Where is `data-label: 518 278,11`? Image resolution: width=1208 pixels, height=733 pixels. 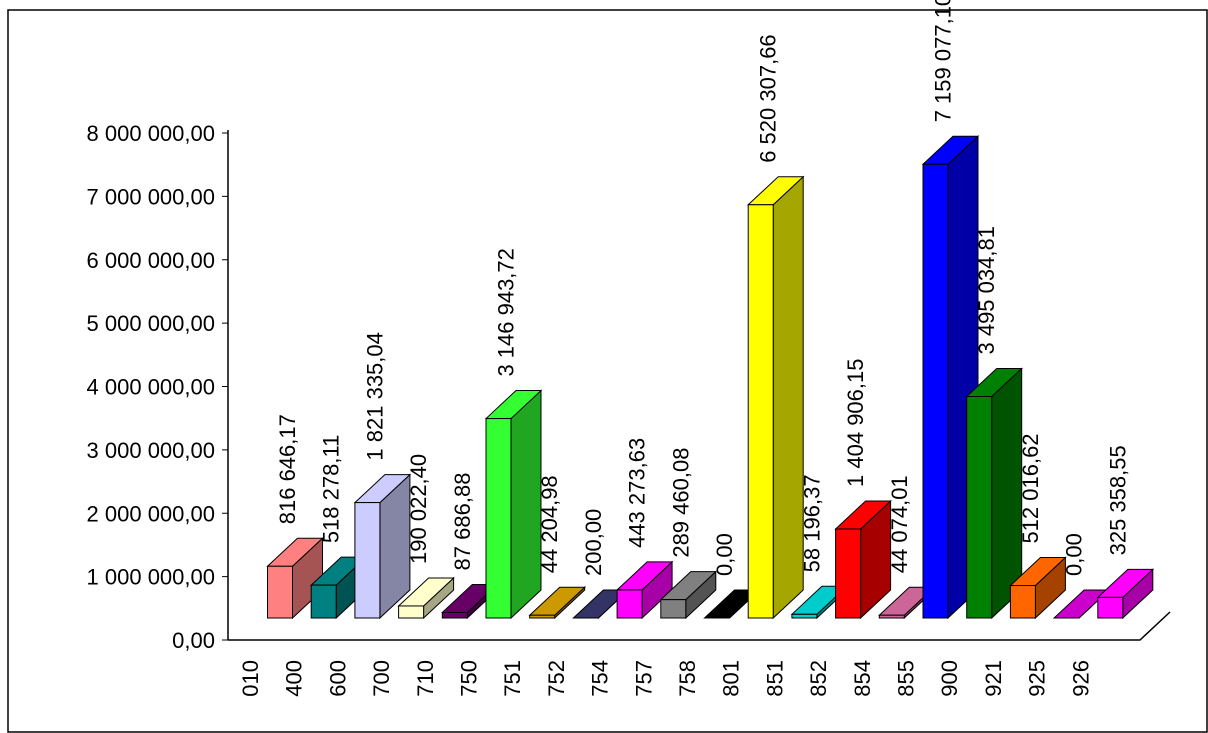 data-label: 518 278,11 is located at coordinates (331, 489).